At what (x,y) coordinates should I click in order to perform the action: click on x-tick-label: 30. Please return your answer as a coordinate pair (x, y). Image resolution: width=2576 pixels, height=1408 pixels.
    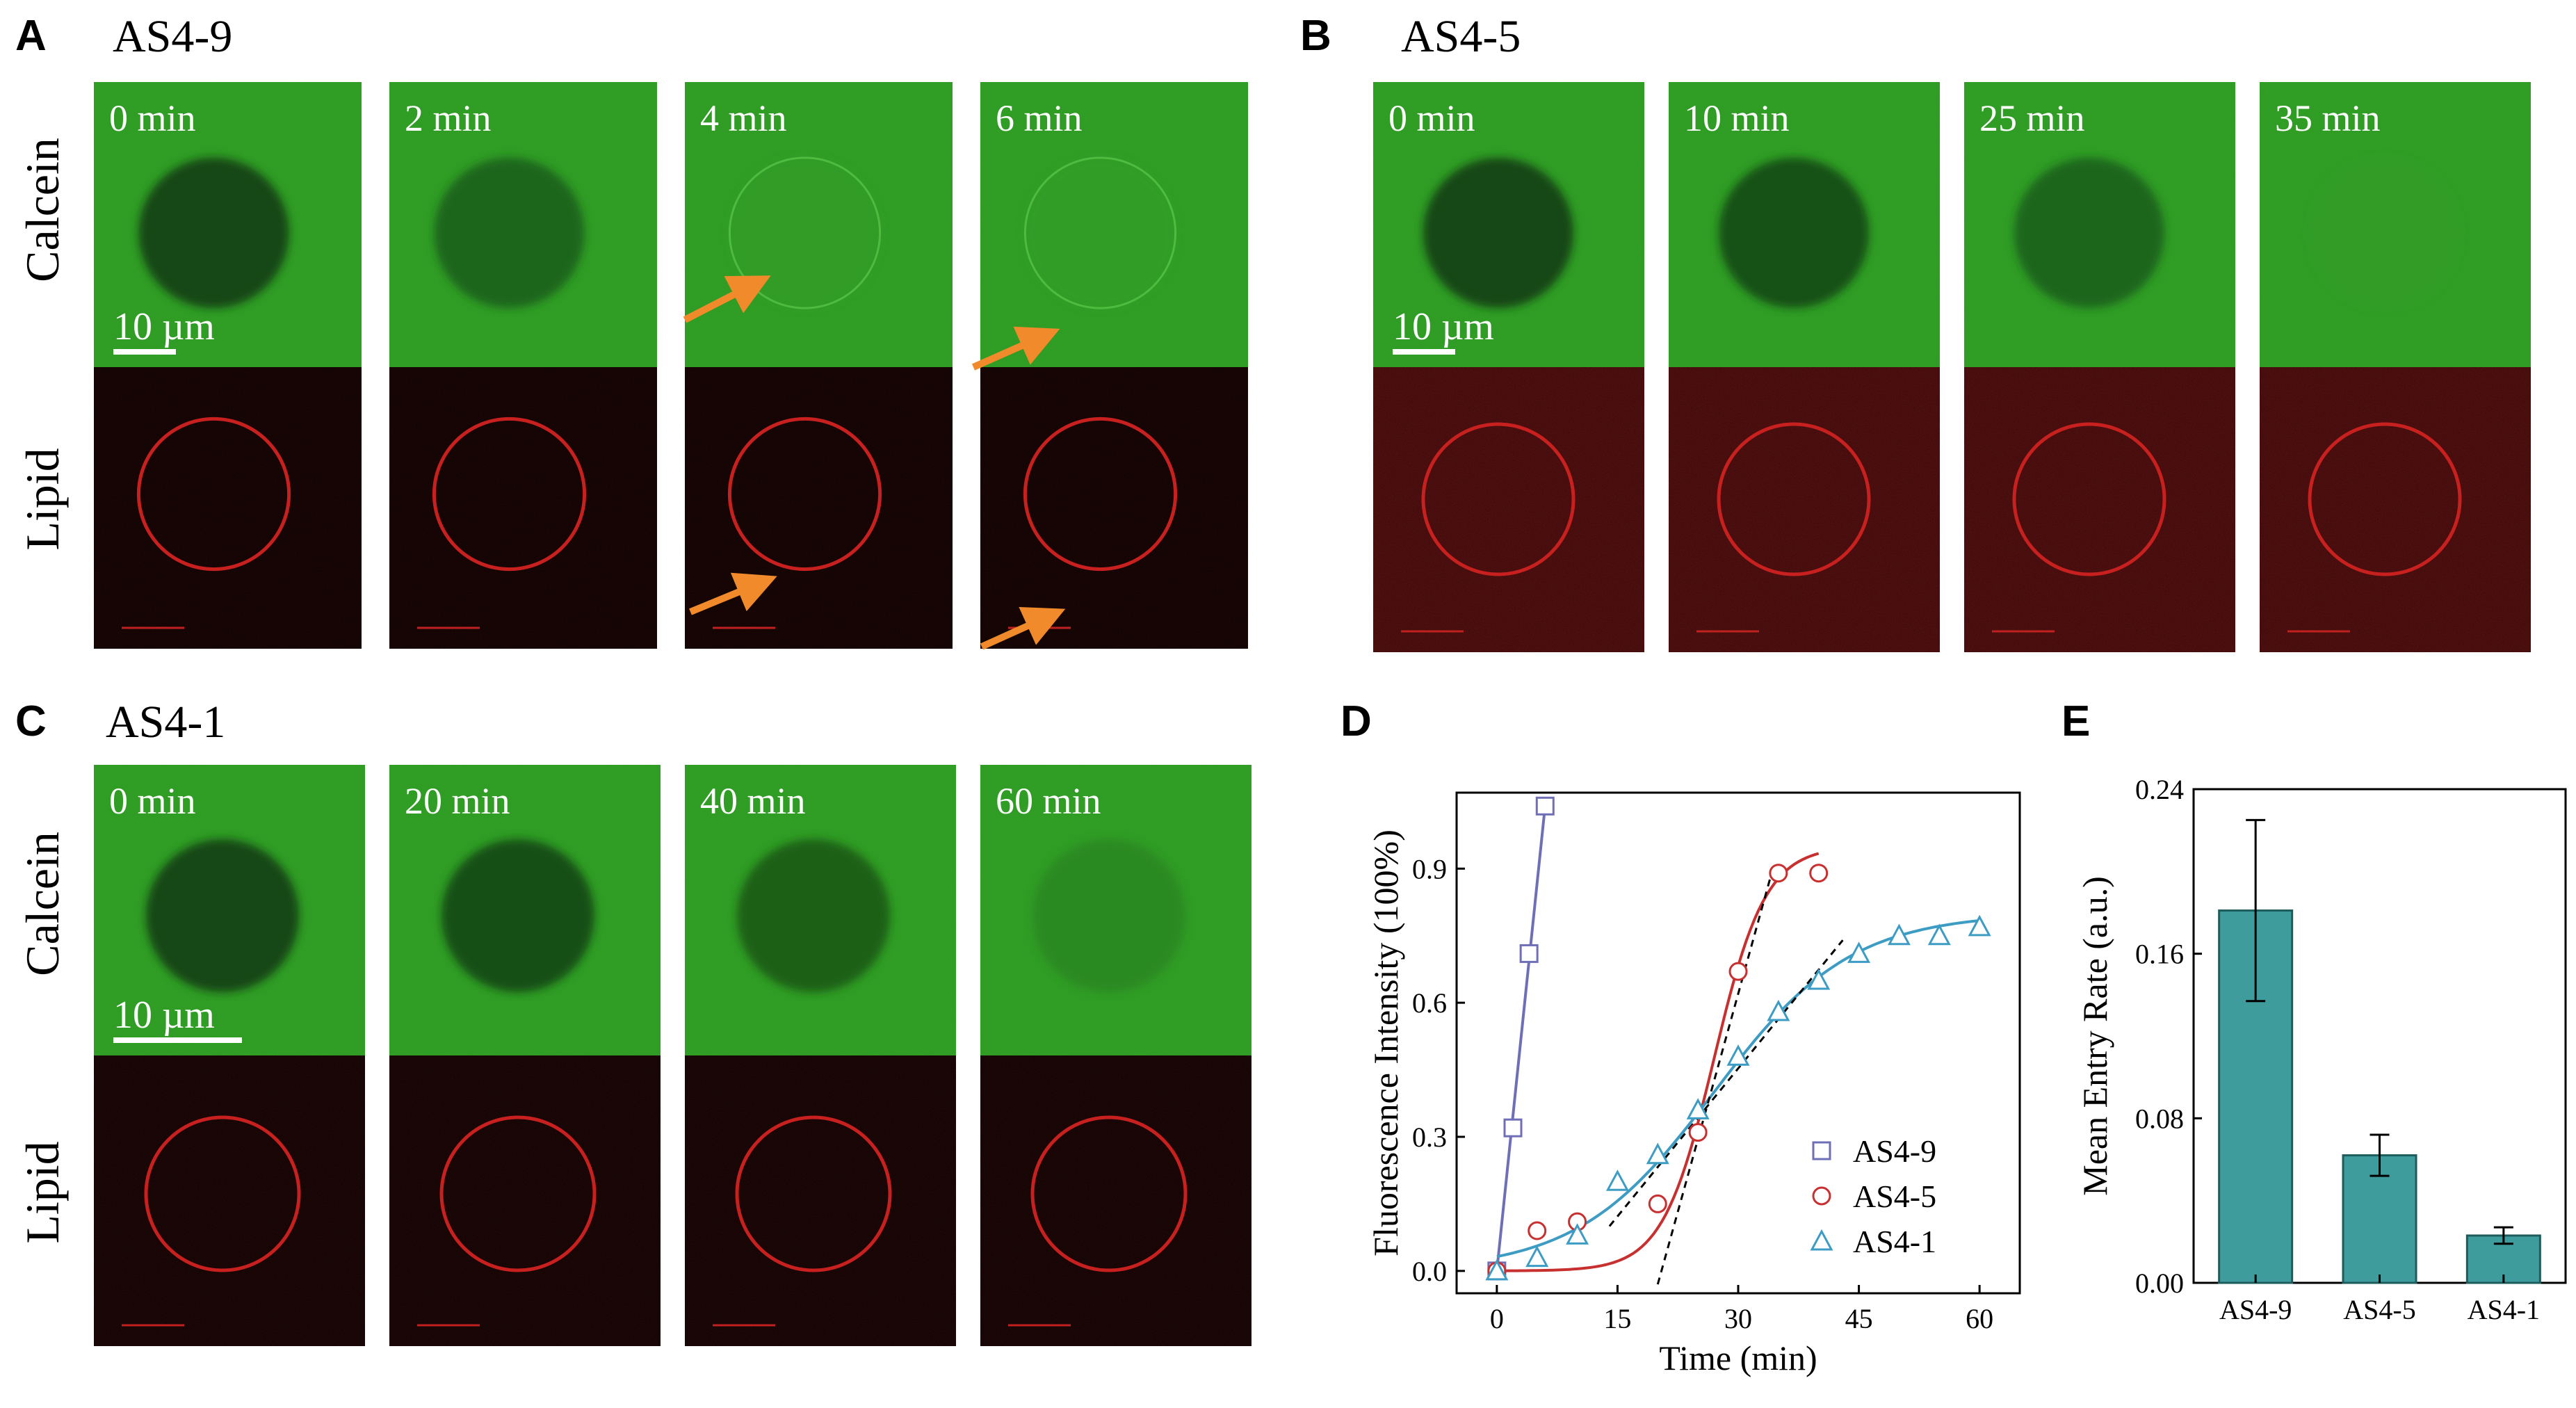
    Looking at the image, I should click on (1738, 1318).